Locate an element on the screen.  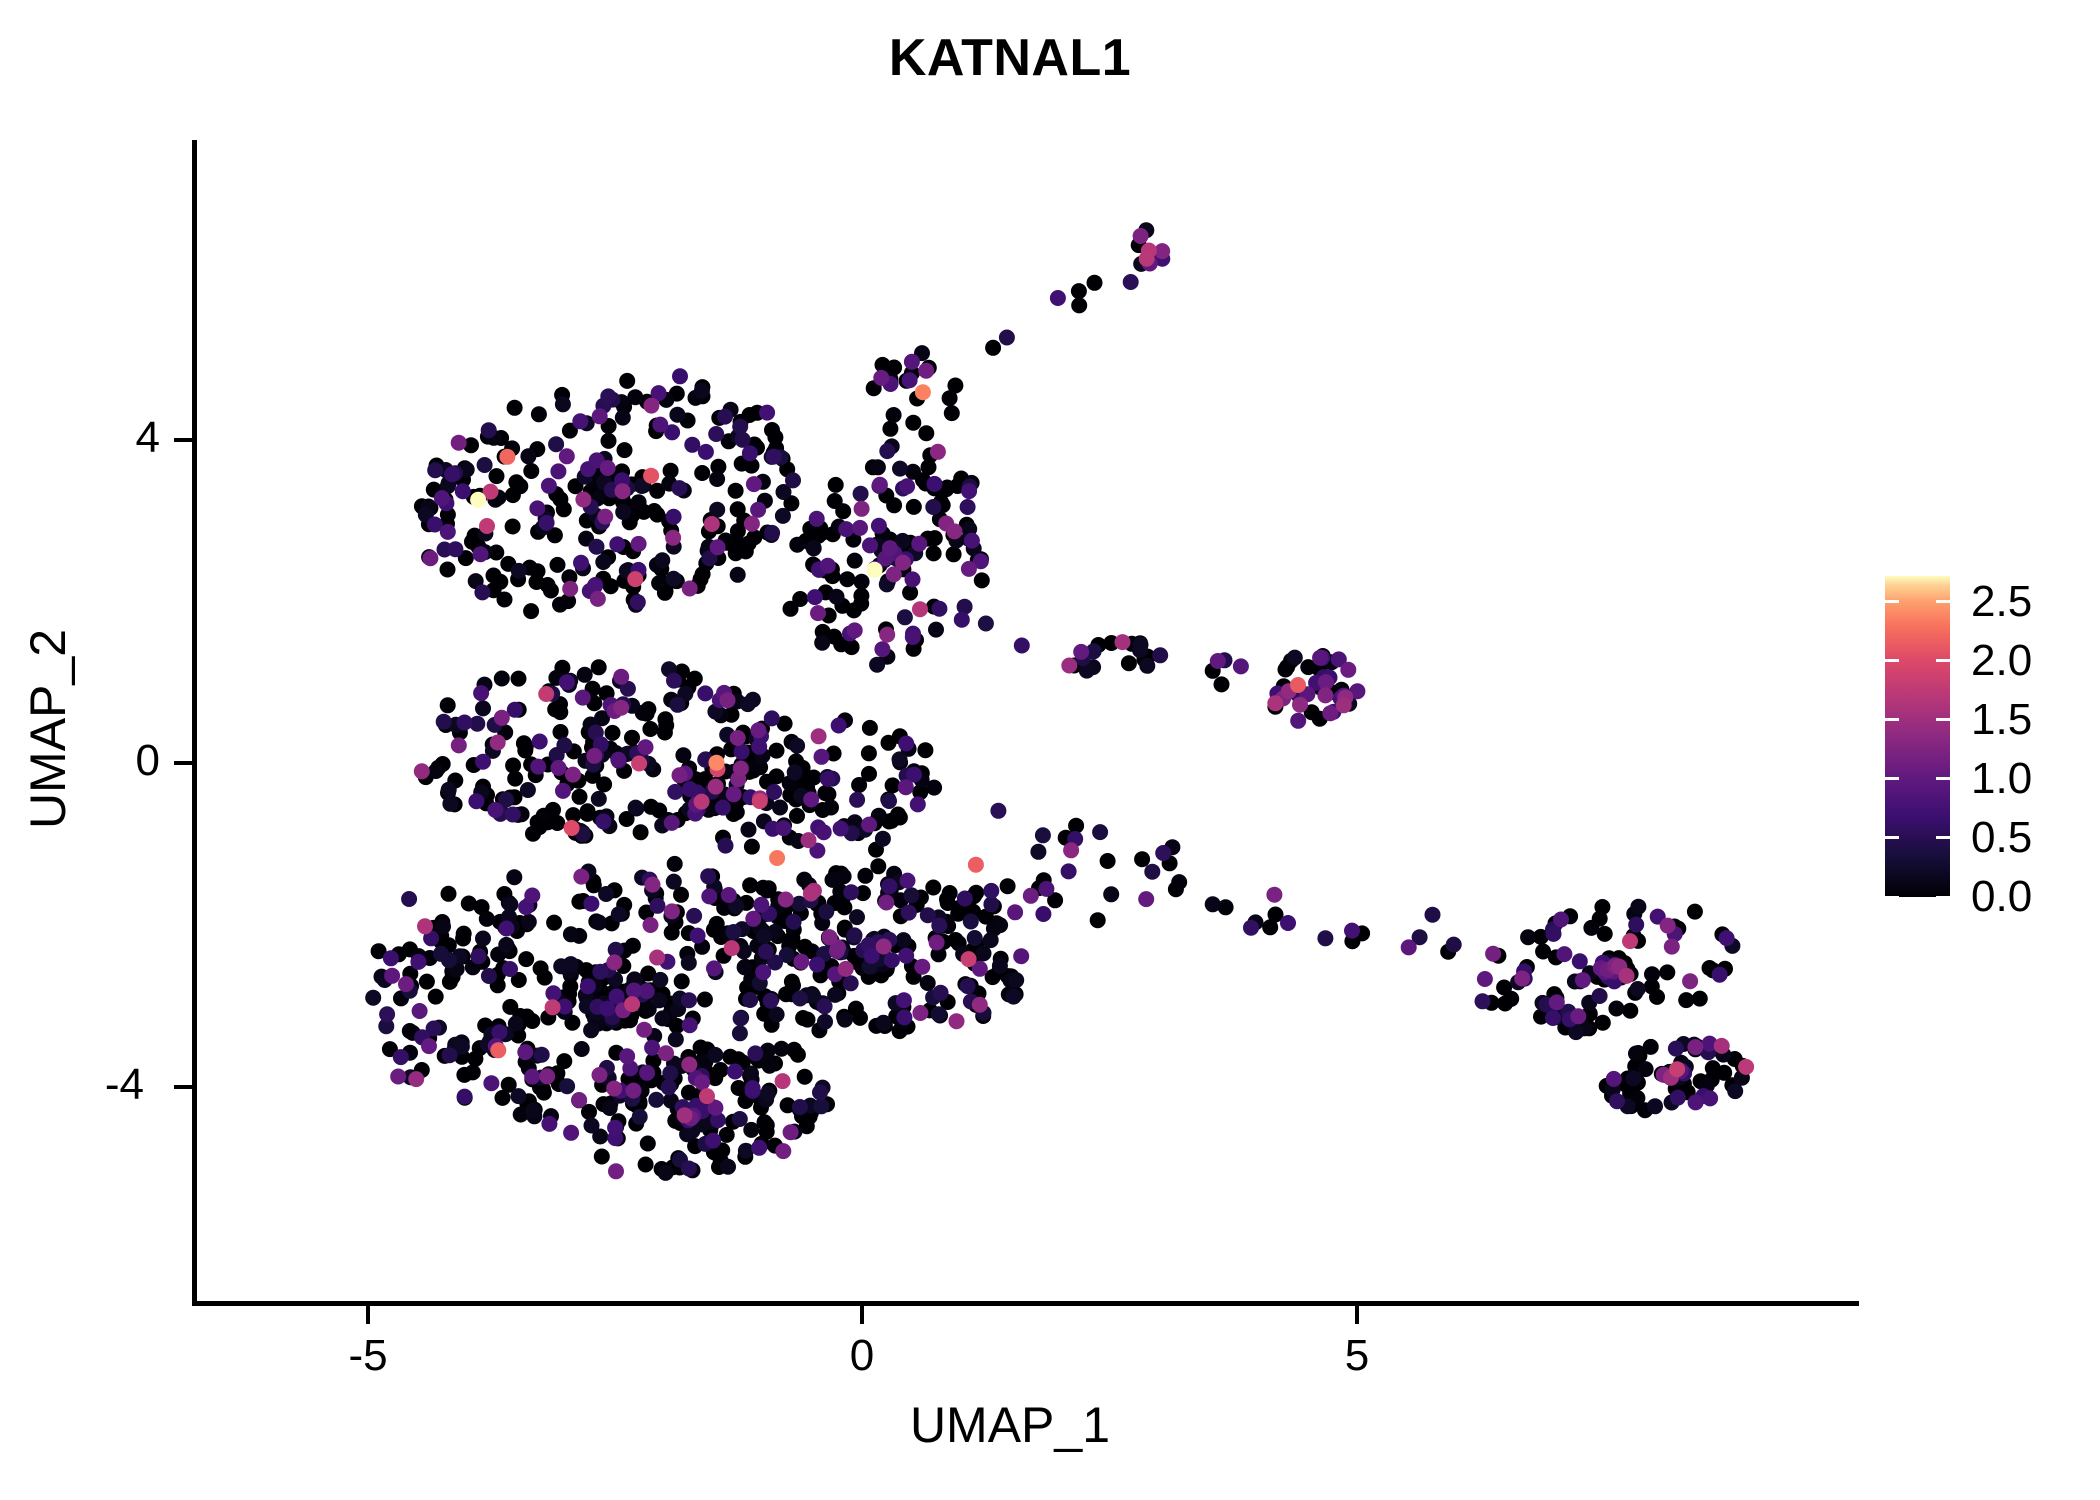
colorbar-tick-label: 0.0 is located at coordinates (2002, 896).